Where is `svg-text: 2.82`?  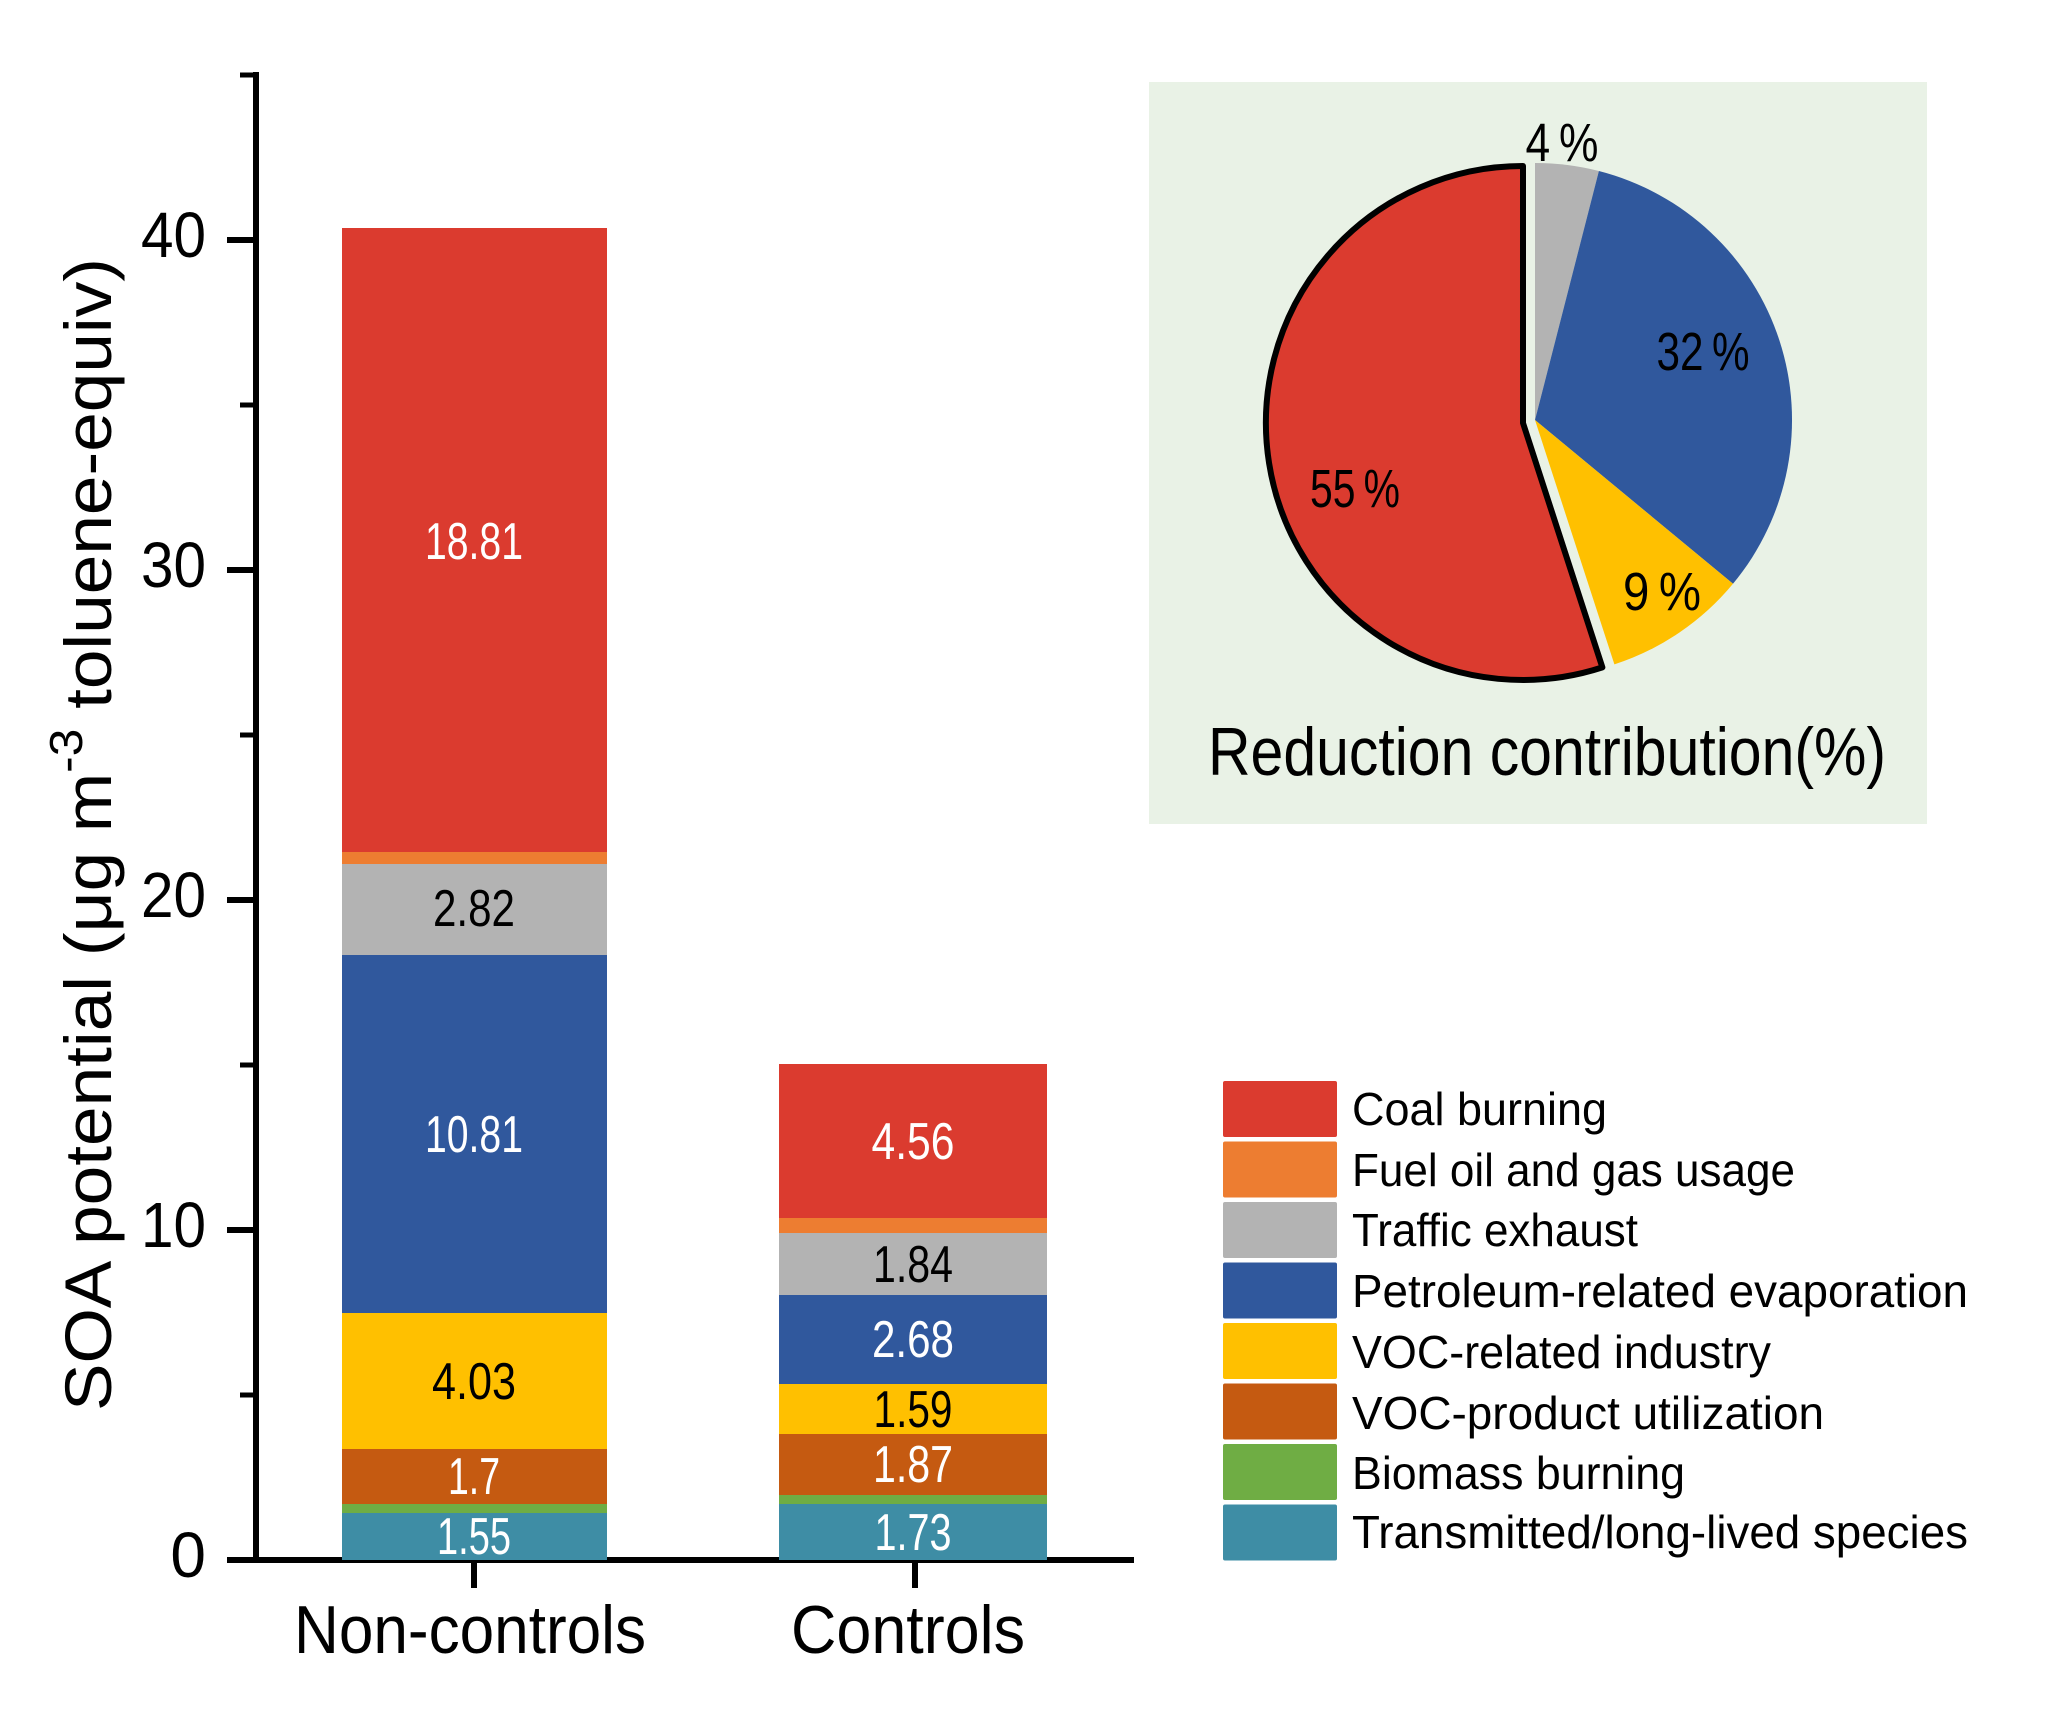
svg-text: 2.82 is located at coordinates (474, 909).